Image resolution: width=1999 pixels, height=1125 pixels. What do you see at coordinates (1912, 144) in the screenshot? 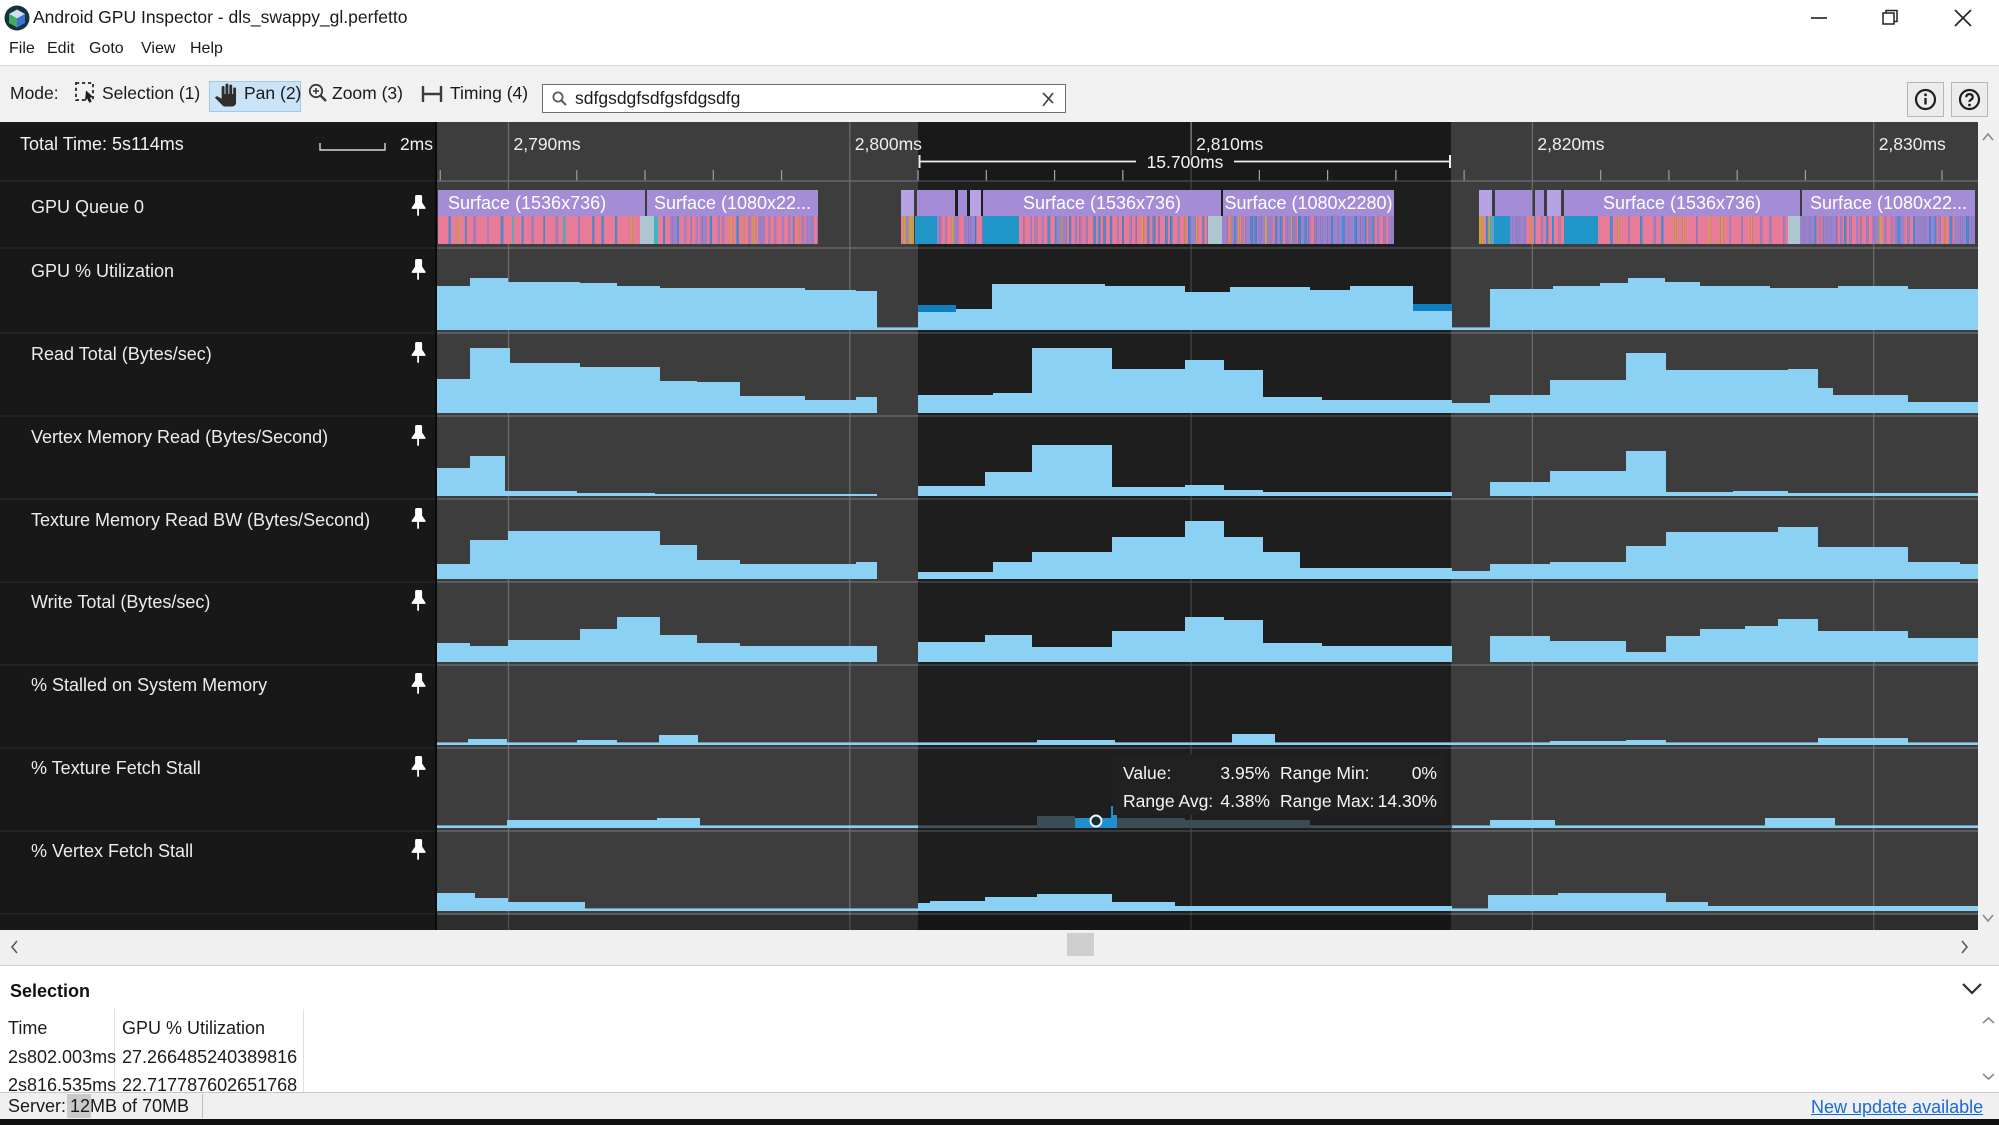
I see `svg-text: 2,830ms` at bounding box center [1912, 144].